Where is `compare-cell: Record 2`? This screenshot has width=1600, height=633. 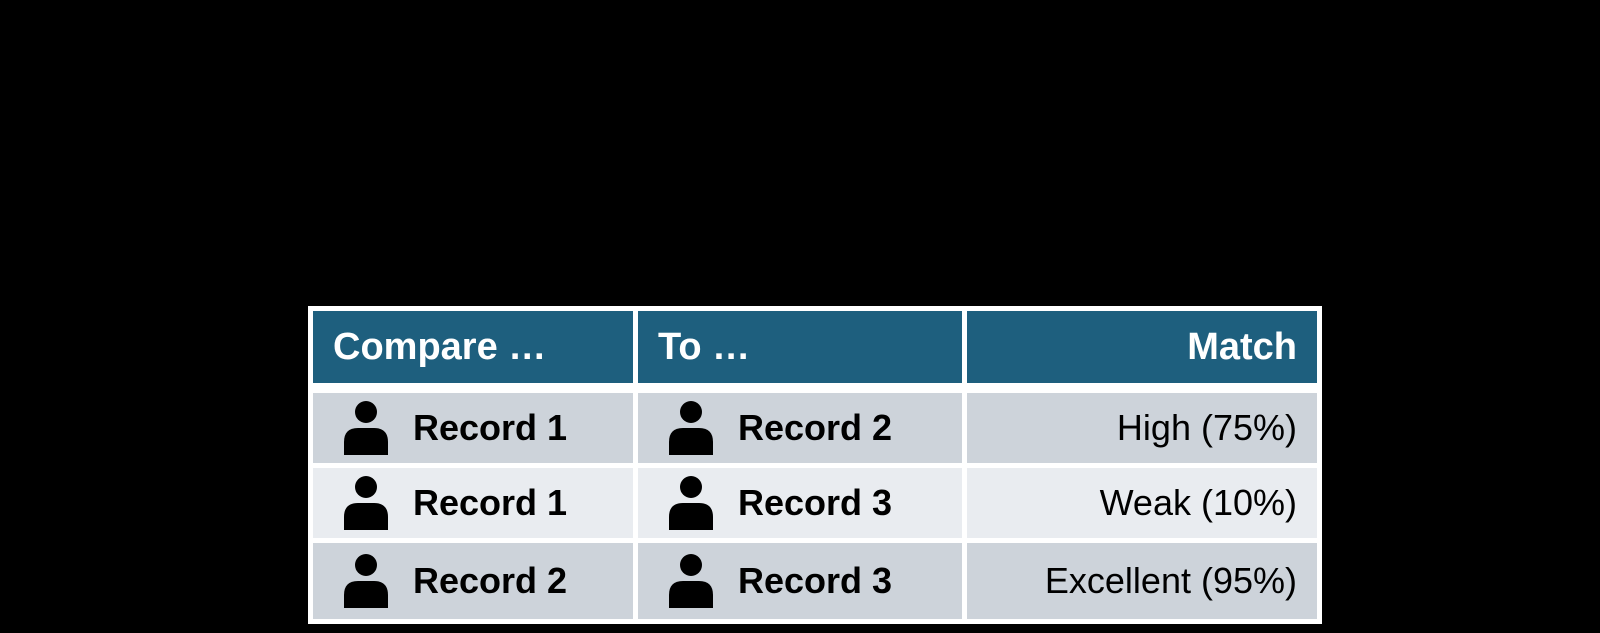 compare-cell: Record 2 is located at coordinates (473, 581).